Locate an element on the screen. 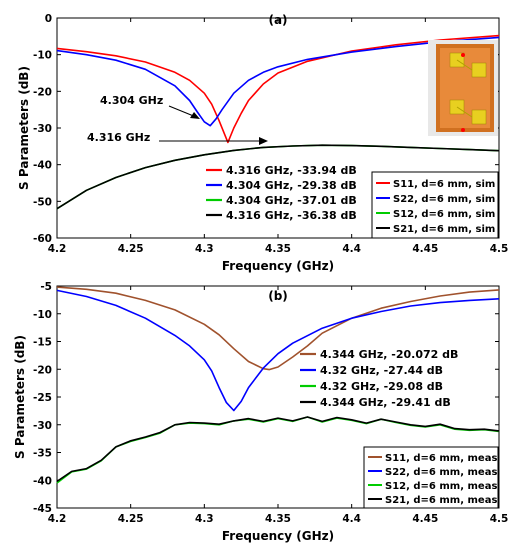 The width and height of the screenshot is (521, 550). xtick-label-b-5: 4.45 is located at coordinates (425, 519).